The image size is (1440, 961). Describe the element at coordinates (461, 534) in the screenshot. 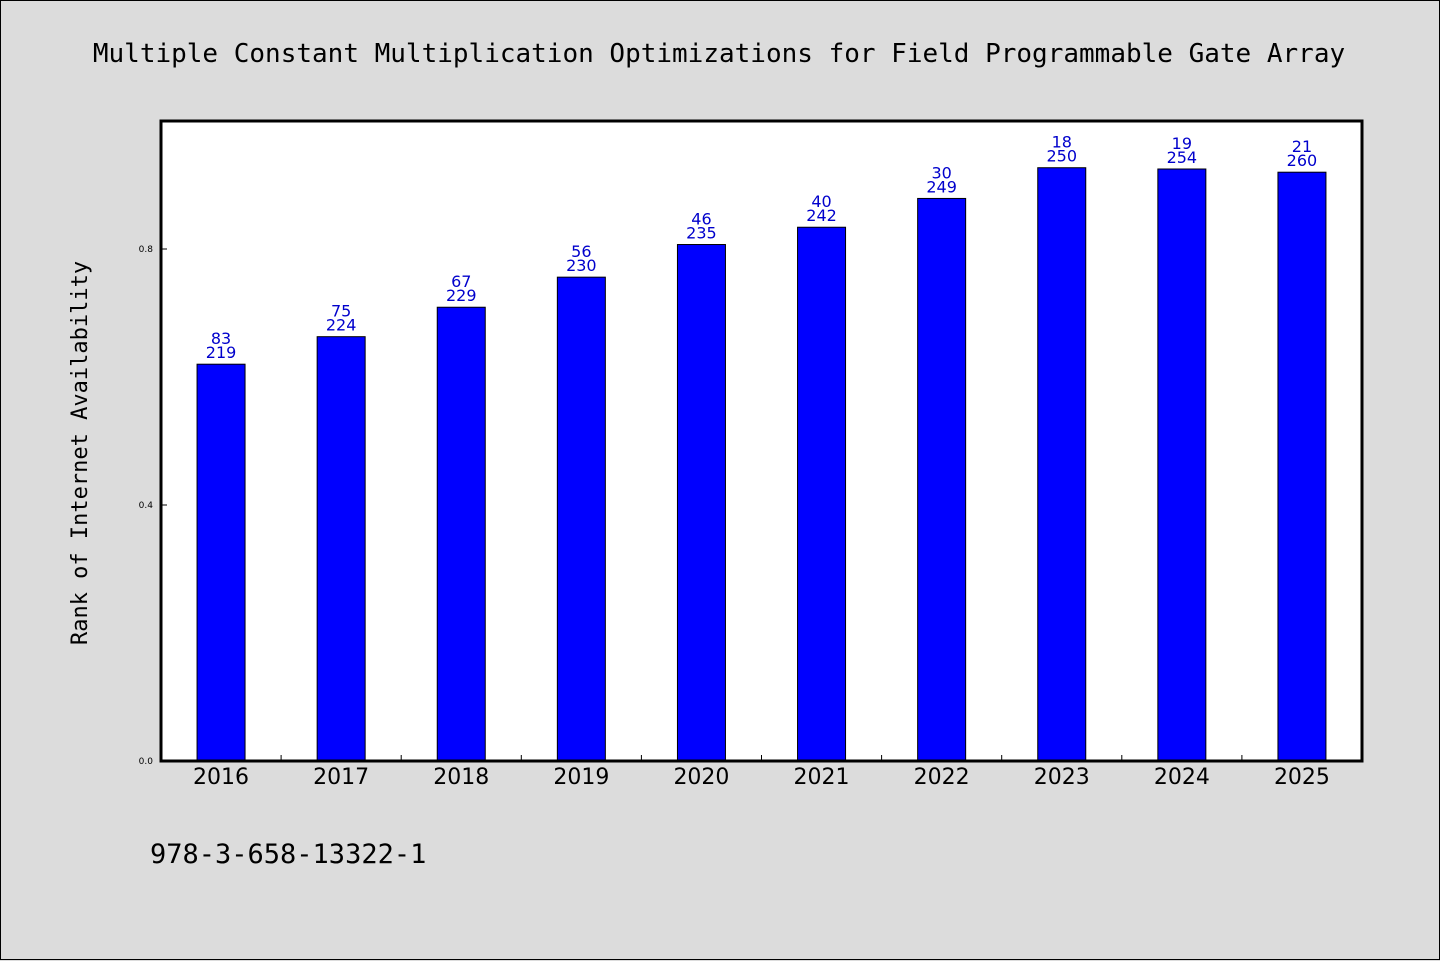

I see `bar-2018` at that location.